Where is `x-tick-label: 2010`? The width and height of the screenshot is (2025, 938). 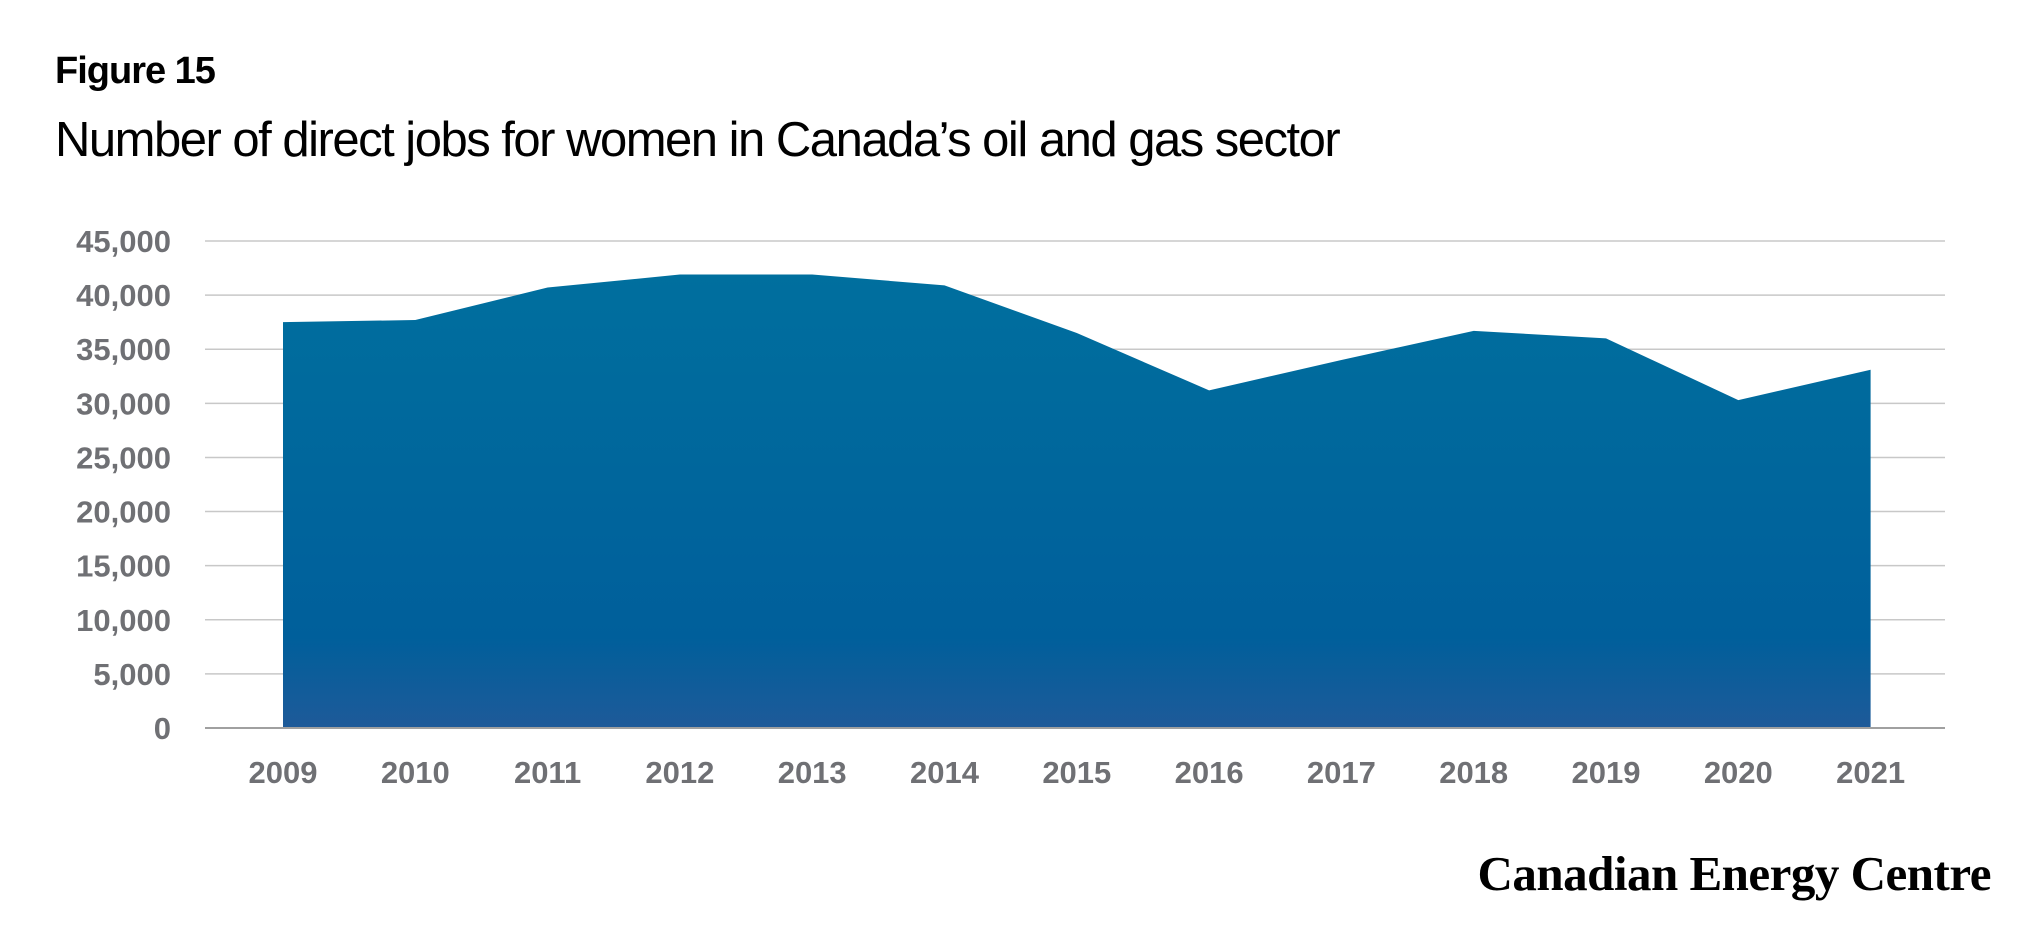 x-tick-label: 2010 is located at coordinates (415, 772).